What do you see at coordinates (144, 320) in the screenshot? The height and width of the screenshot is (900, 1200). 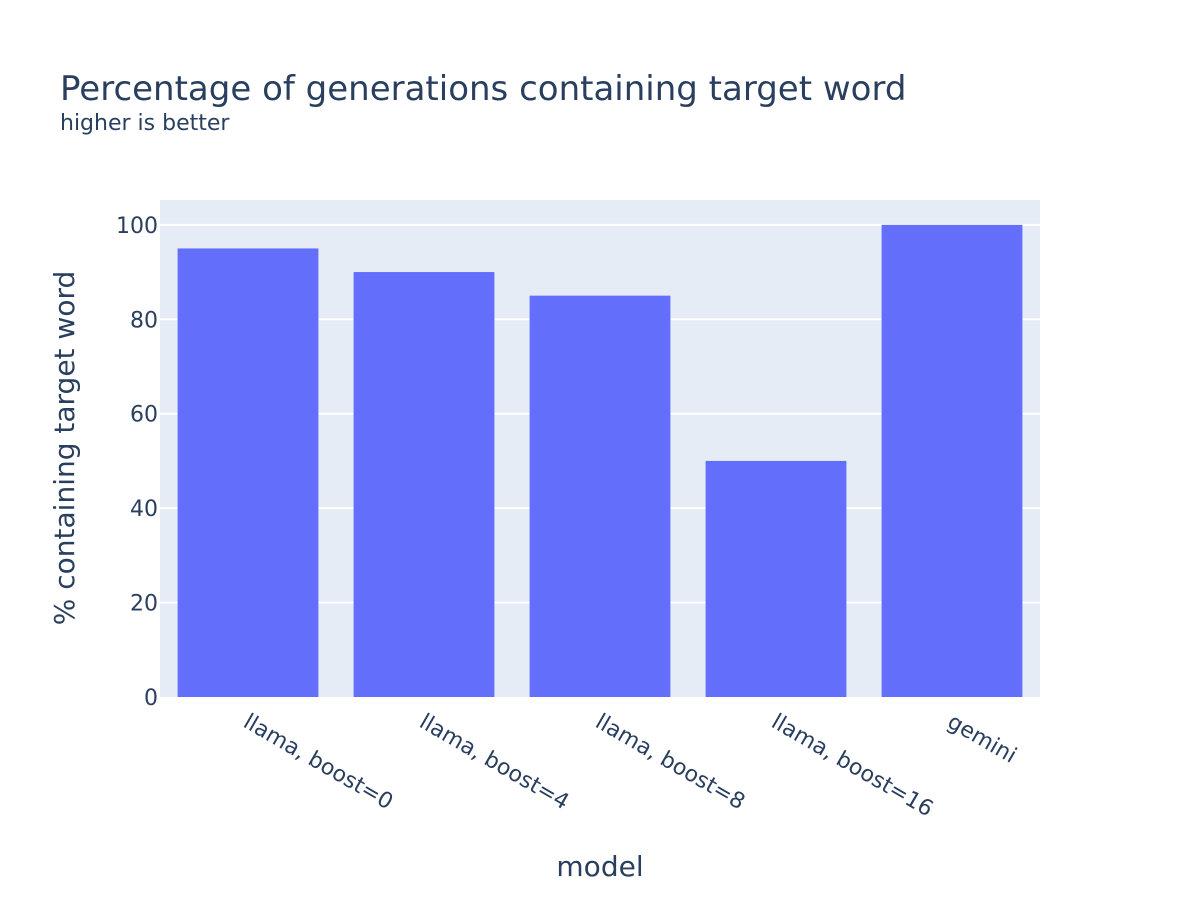 I see `y-tick-label: 80` at bounding box center [144, 320].